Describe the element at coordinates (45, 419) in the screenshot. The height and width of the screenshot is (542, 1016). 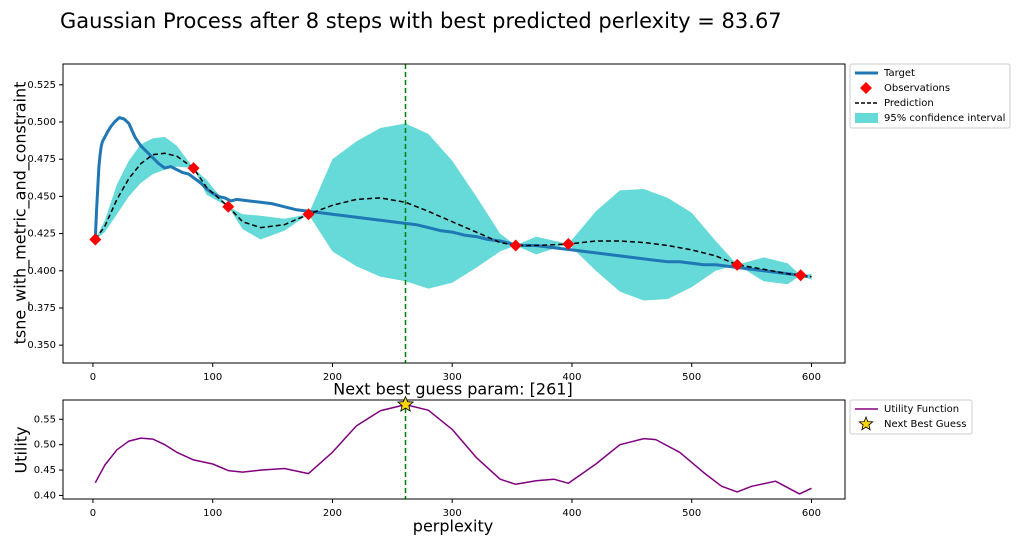
I see `y-tick-label: 0.55` at that location.